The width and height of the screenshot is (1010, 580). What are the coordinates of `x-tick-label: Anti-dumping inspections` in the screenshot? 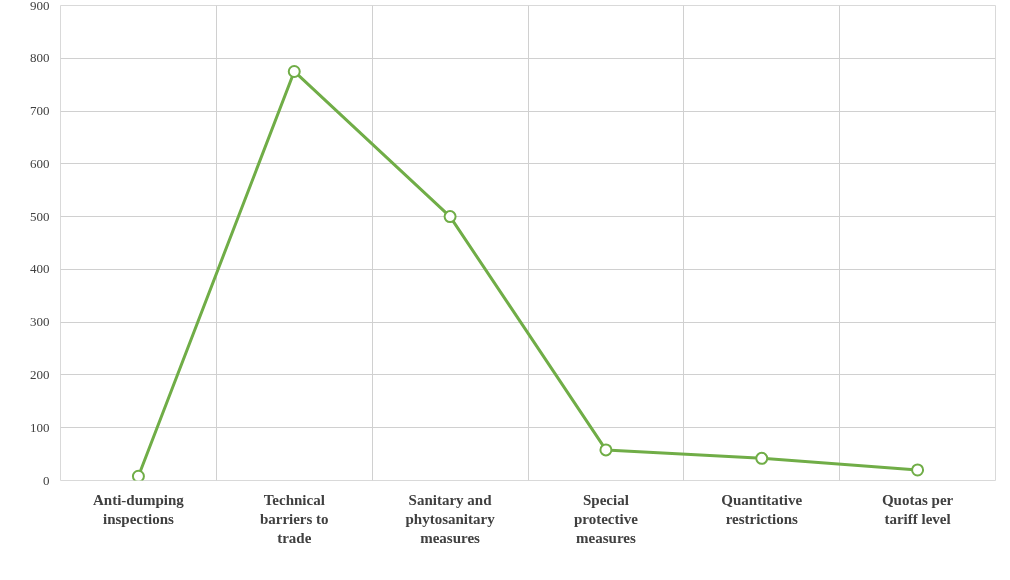 It's located at (138, 509).